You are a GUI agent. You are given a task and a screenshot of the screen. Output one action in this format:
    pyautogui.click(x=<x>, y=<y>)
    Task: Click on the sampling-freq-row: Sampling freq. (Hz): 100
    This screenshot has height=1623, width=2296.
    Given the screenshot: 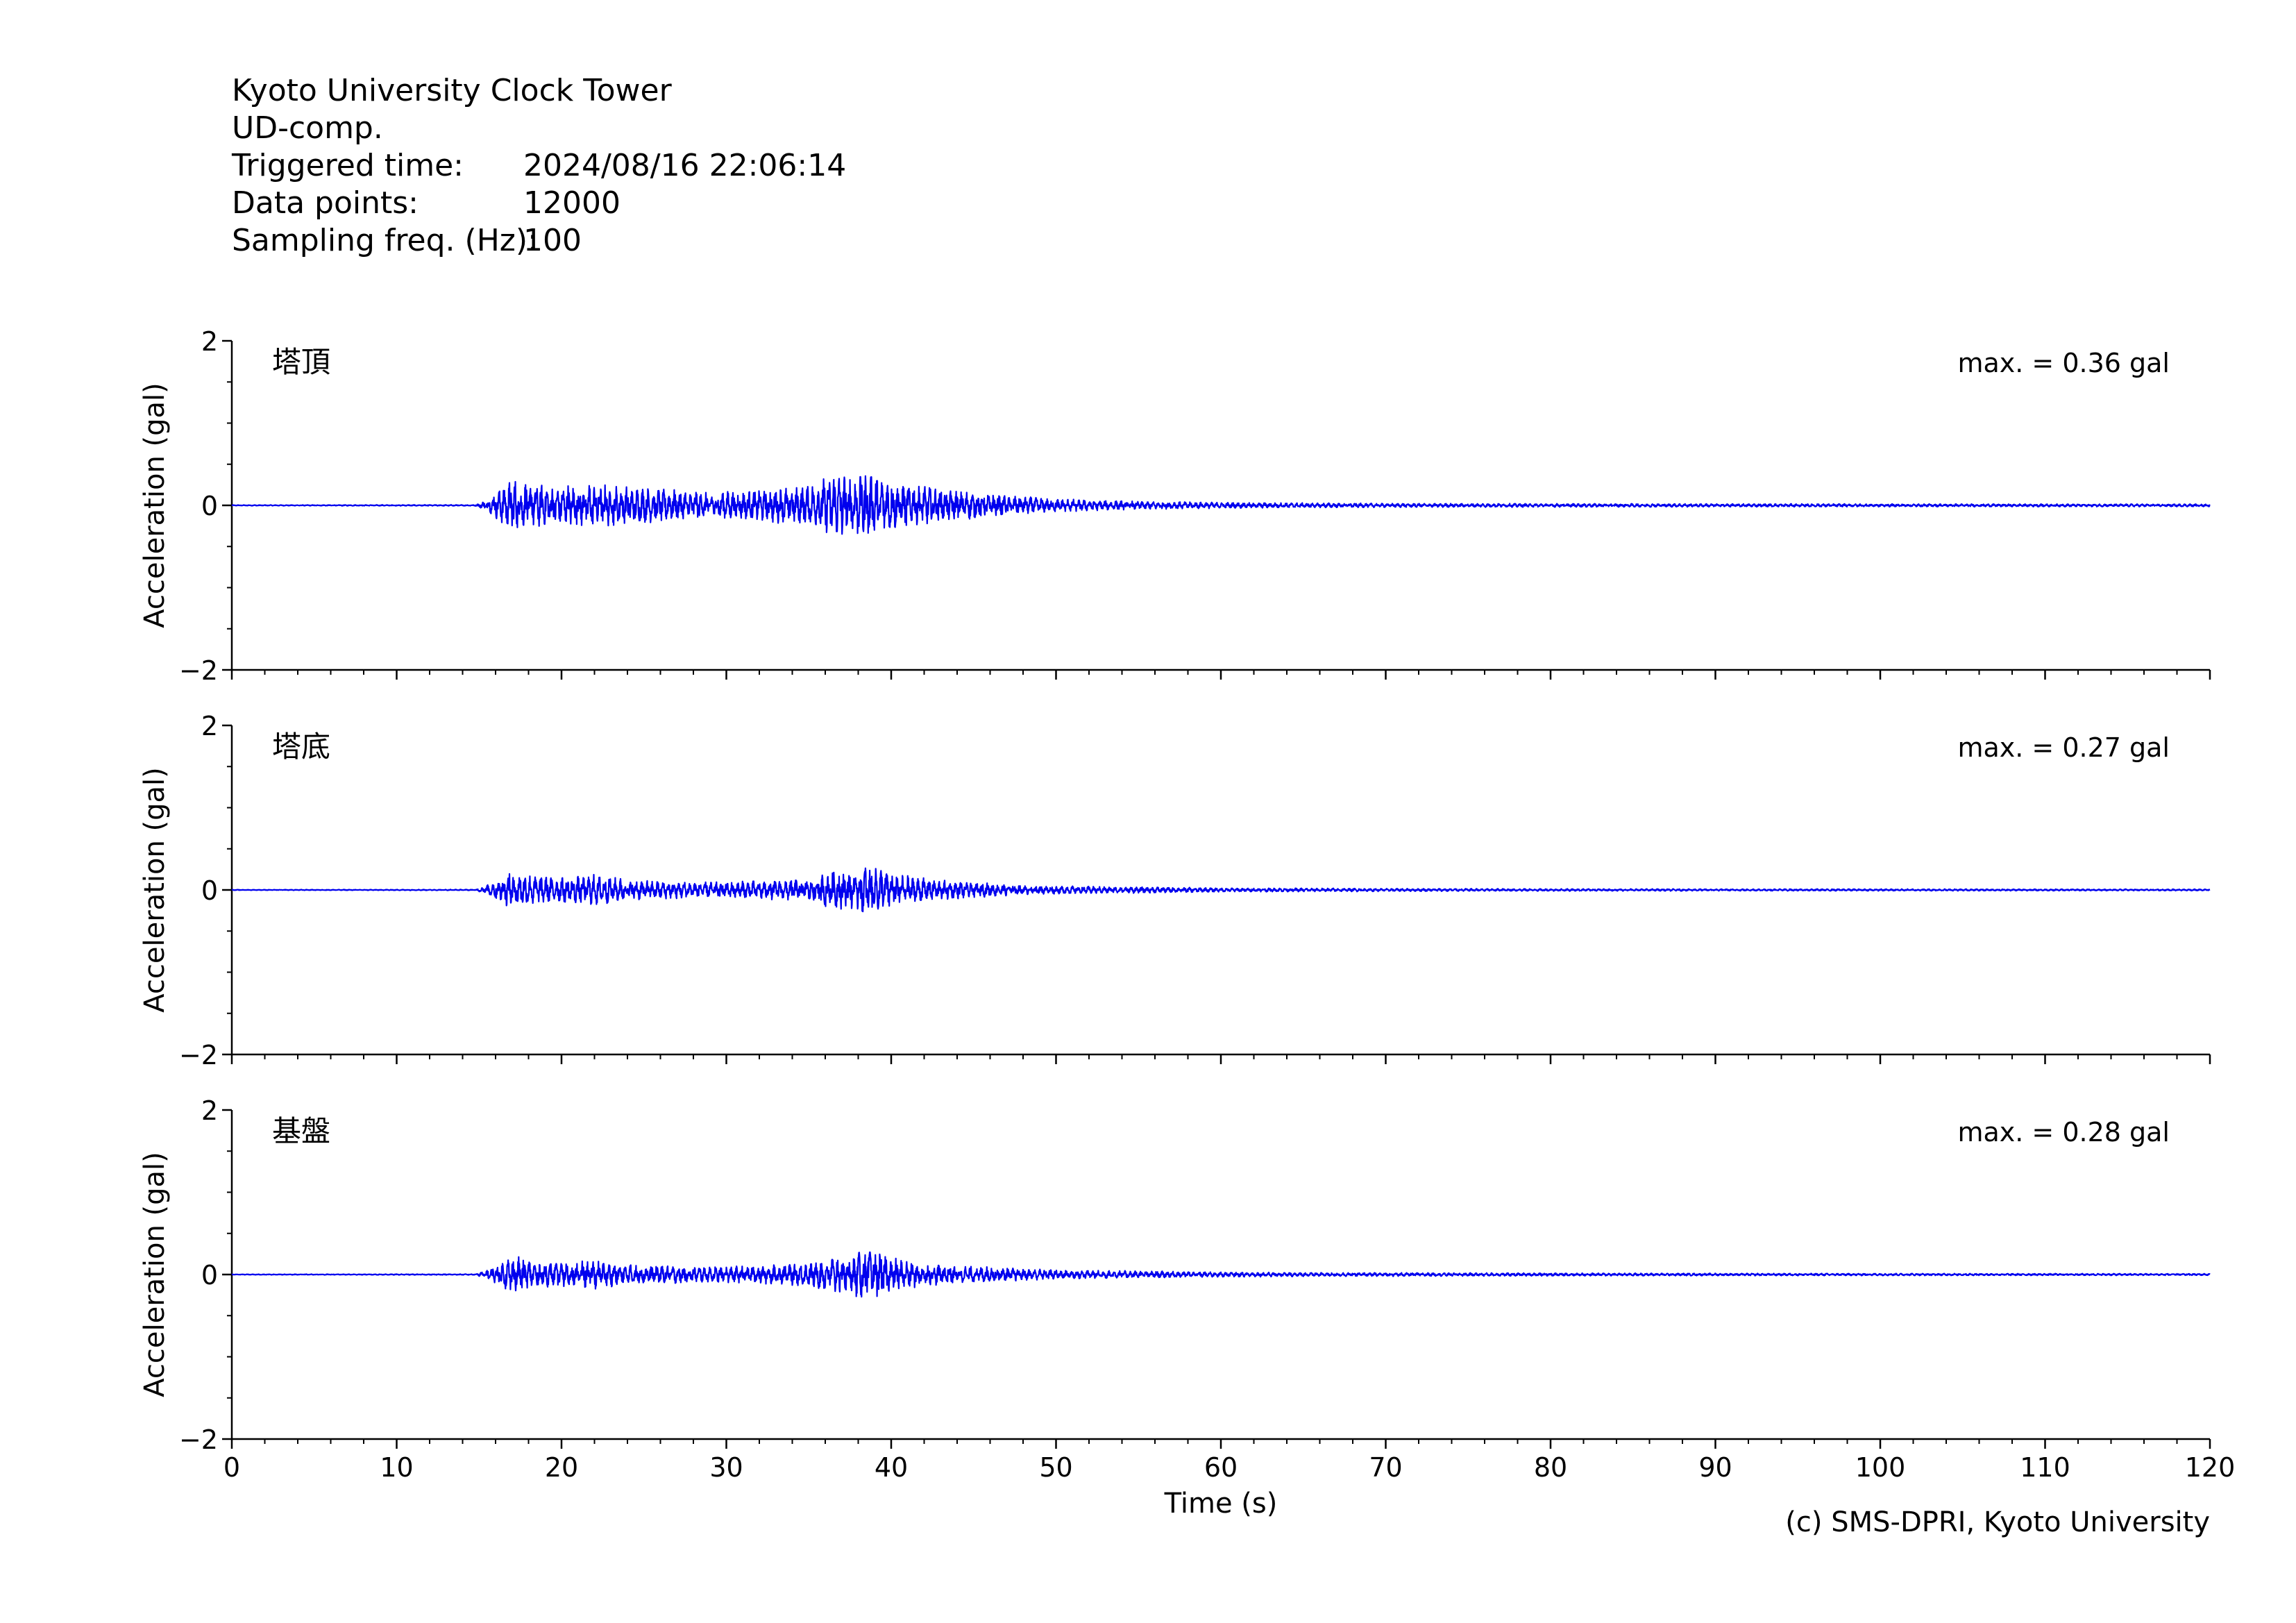 What is the action you would take?
    pyautogui.click(x=452, y=241)
    